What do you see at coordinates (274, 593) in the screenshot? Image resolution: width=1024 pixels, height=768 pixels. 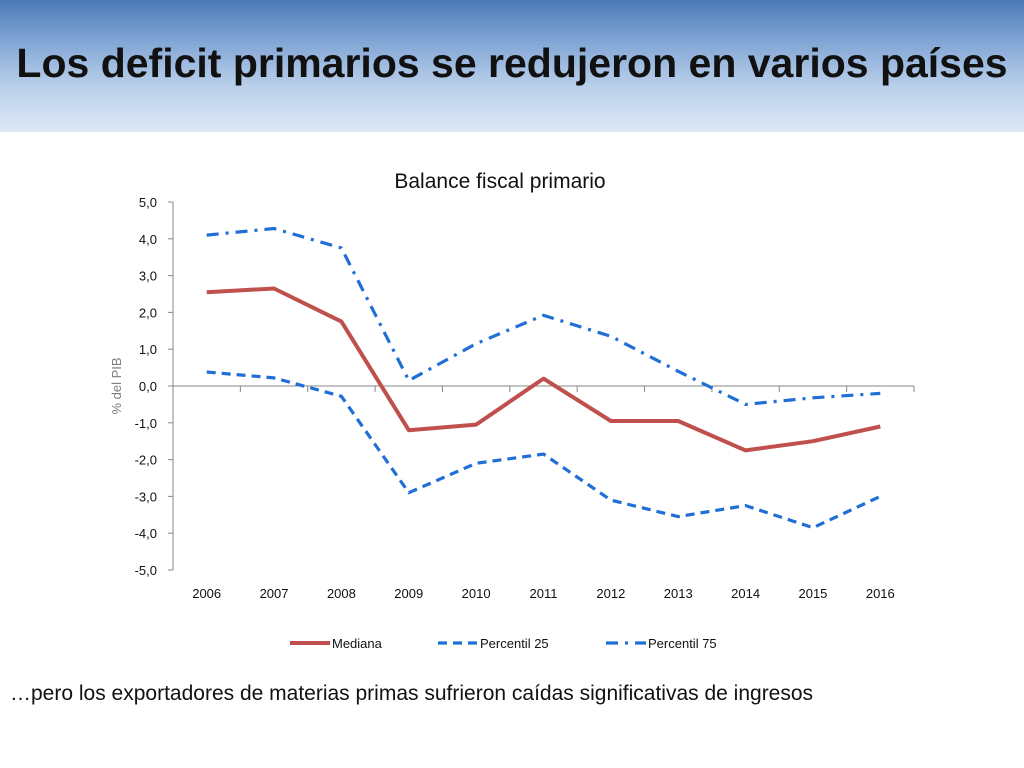 I see `x-tick-label: 2007` at bounding box center [274, 593].